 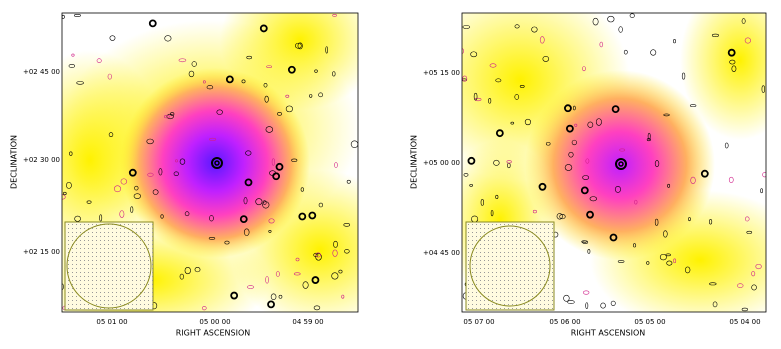 I want to click on x-tick-label: 05 00 00, so click(x=214, y=322).